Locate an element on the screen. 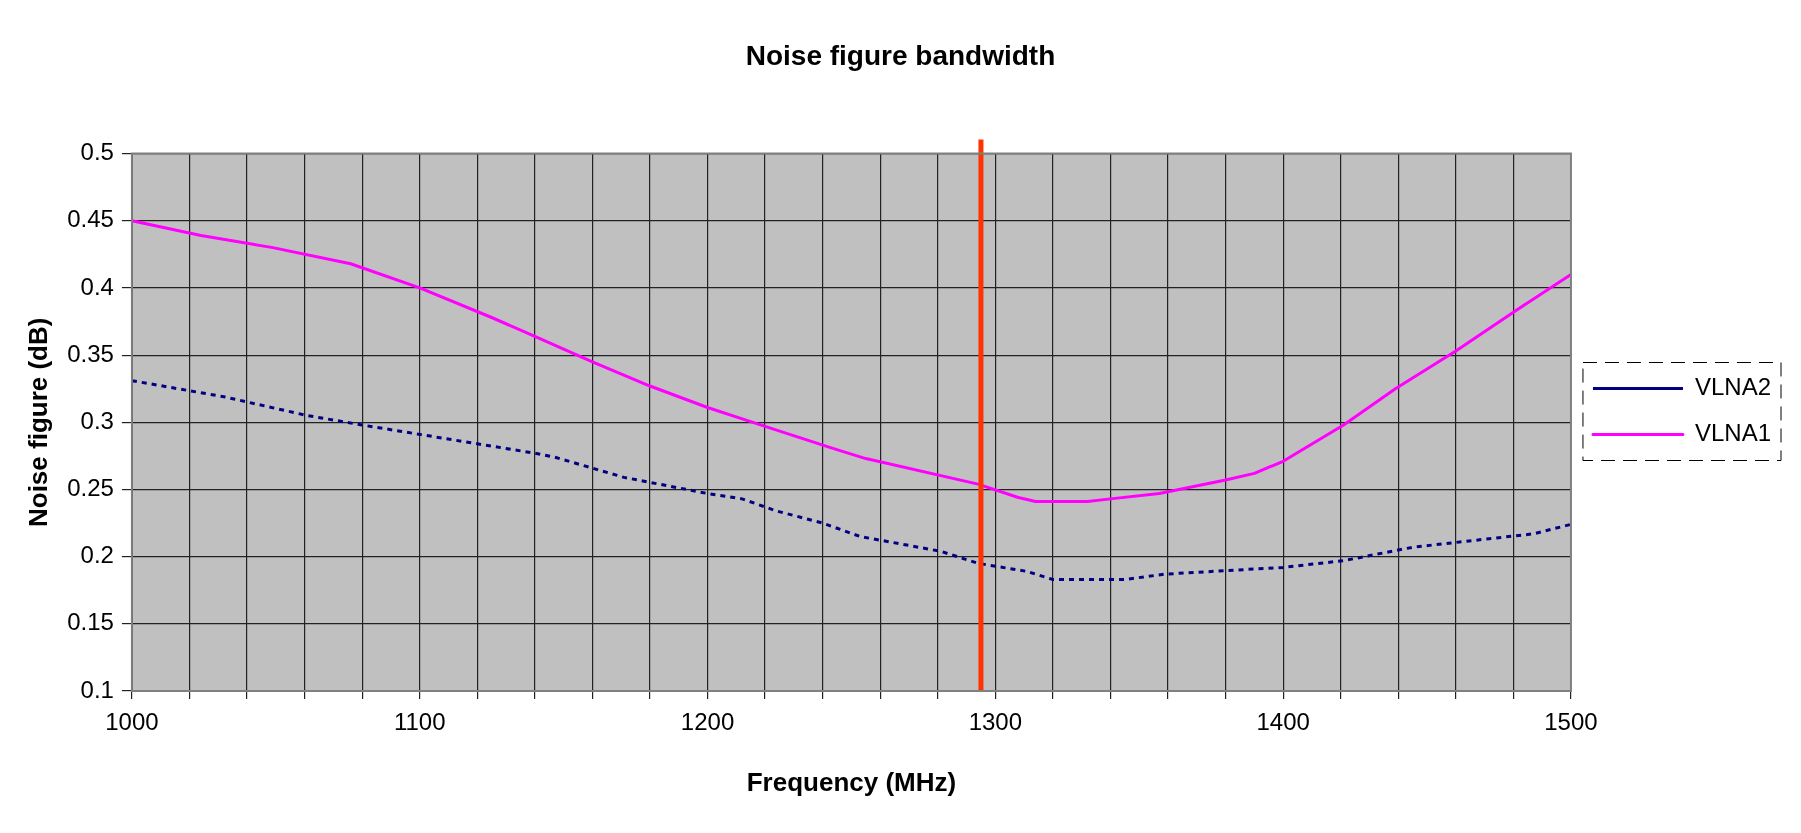 The height and width of the screenshot is (833, 1801). x-tick-label: 1400 is located at coordinates (1283, 722).